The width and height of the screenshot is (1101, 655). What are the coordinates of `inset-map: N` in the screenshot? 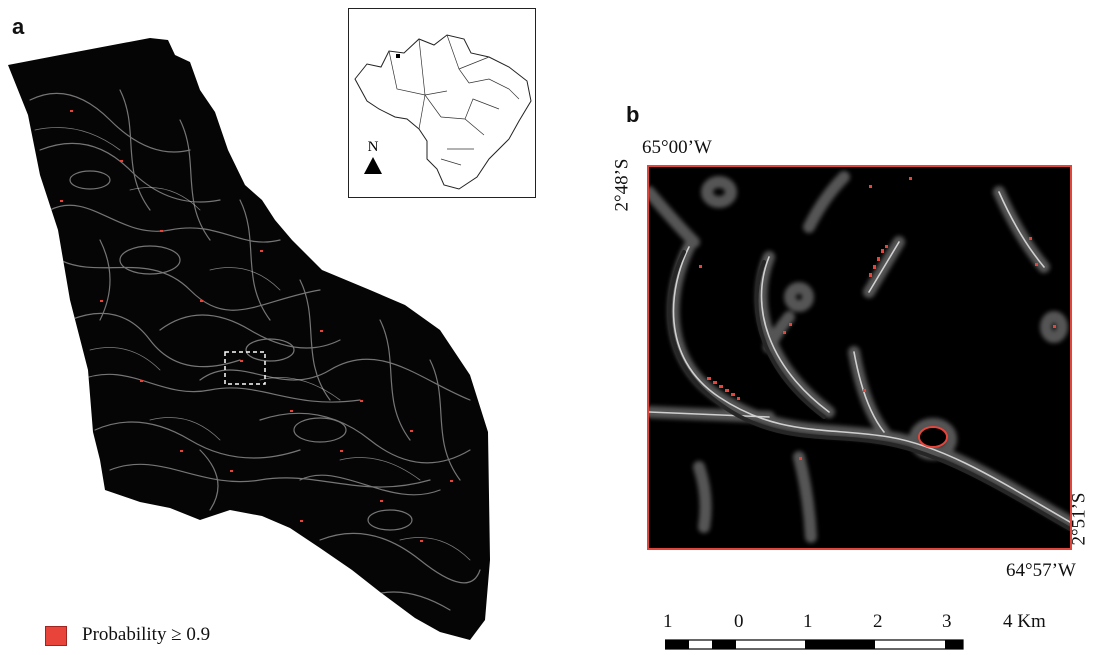 It's located at (442, 103).